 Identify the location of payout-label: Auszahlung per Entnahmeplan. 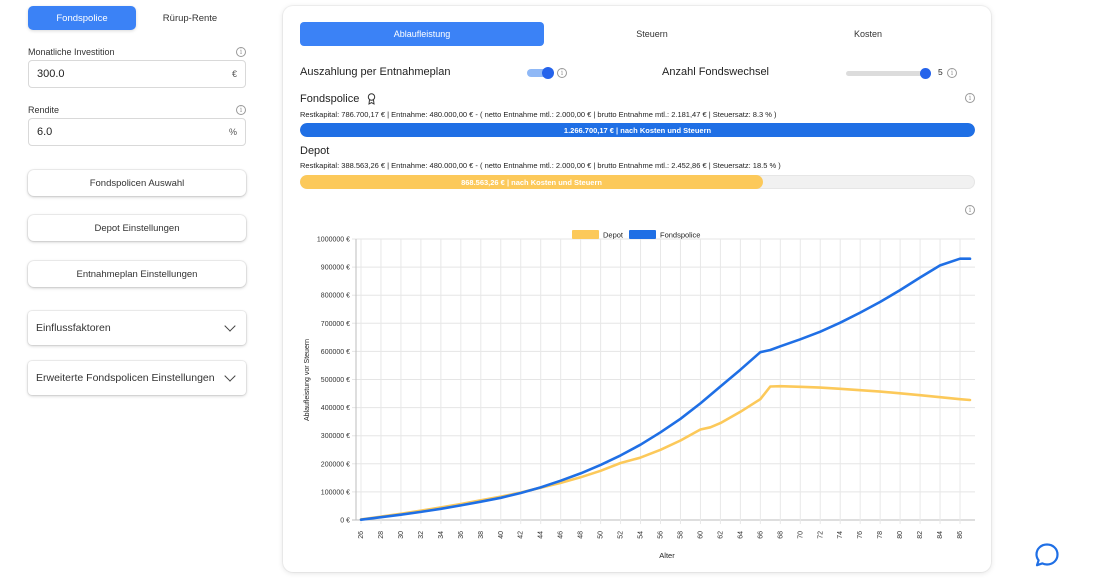
(375, 72).